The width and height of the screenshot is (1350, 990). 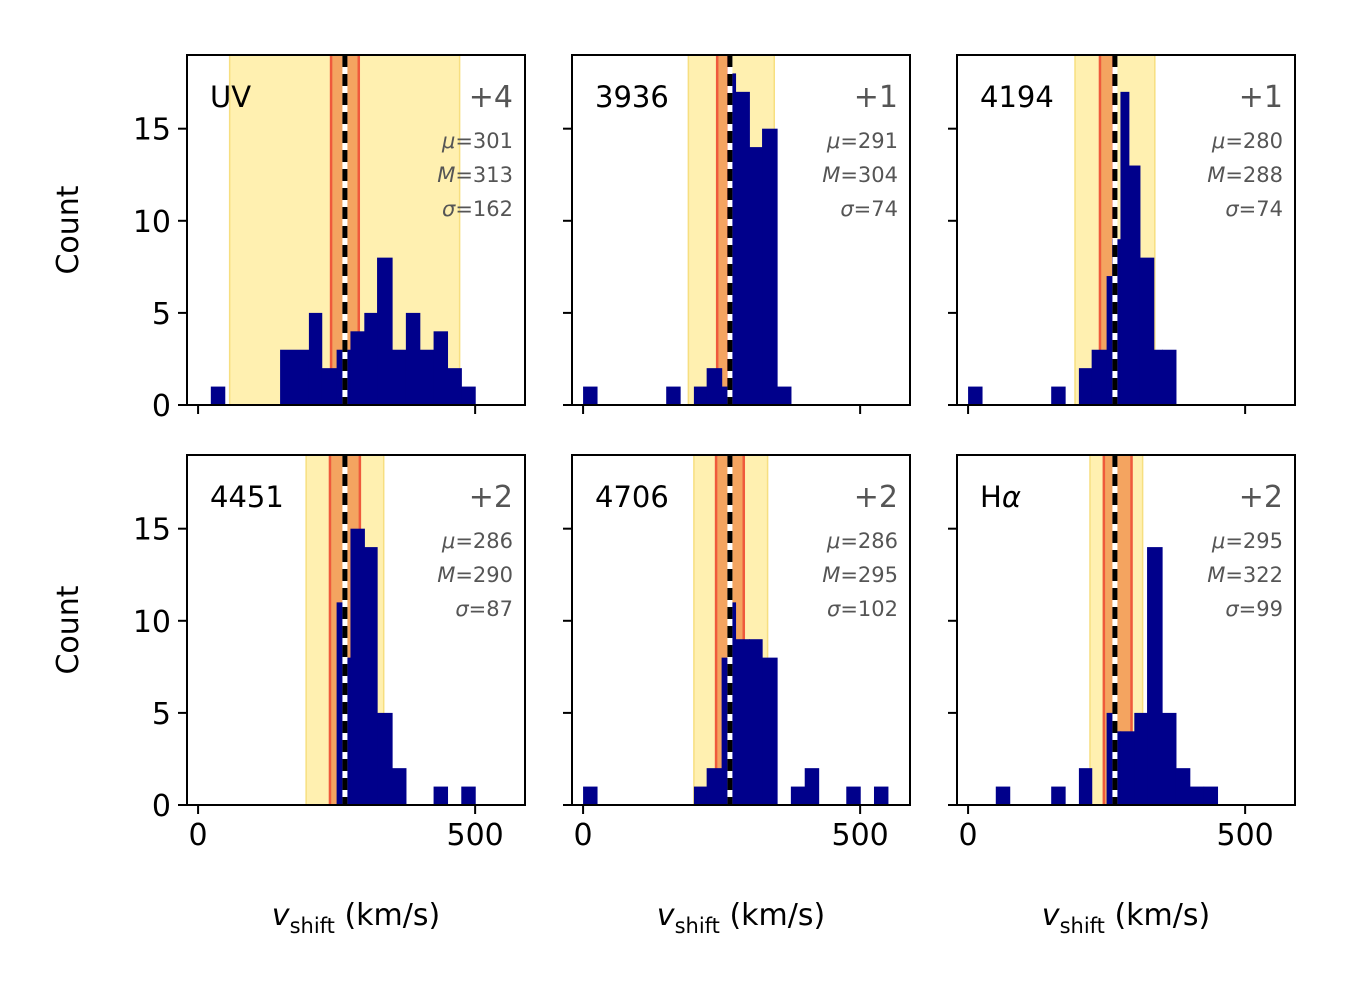 I want to click on offset-label: +4, so click(x=491, y=97).